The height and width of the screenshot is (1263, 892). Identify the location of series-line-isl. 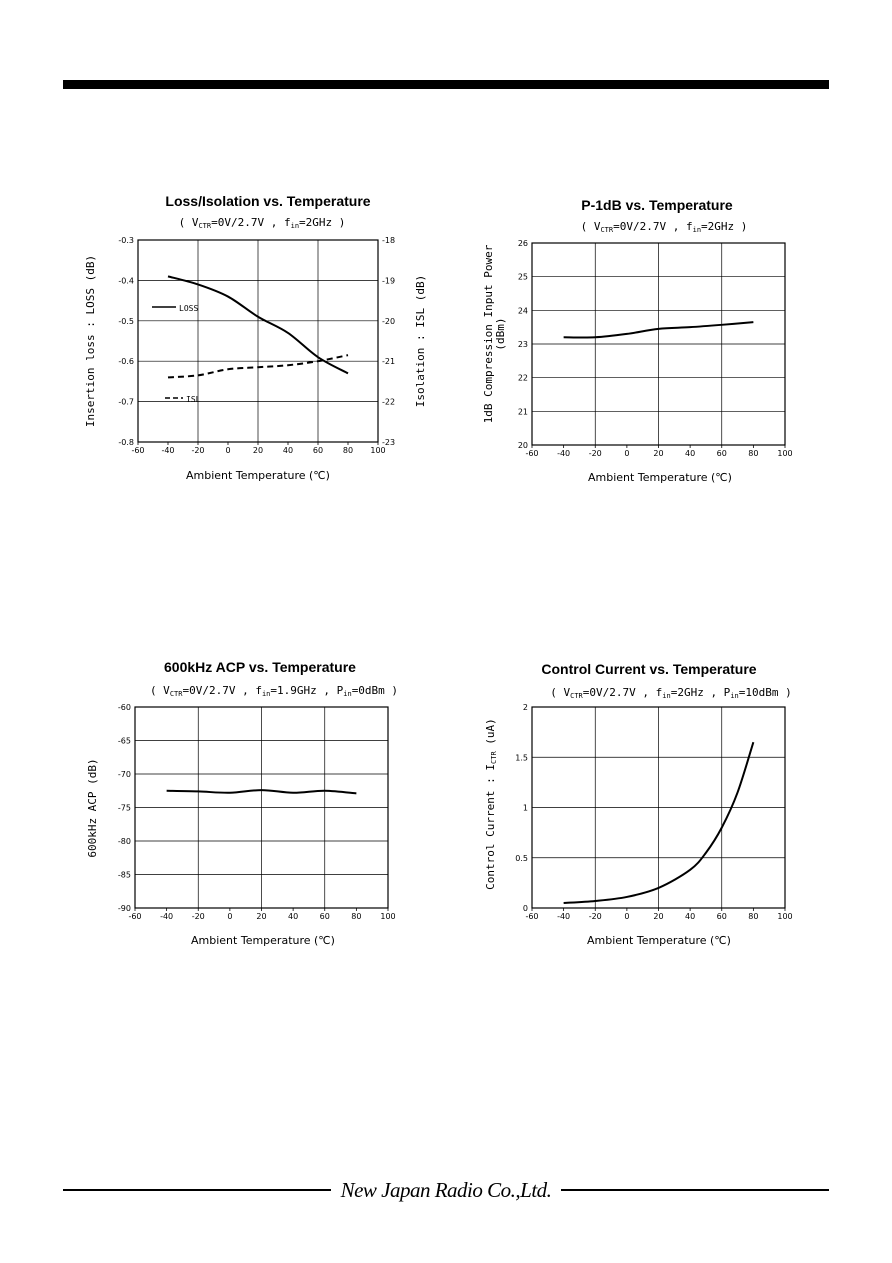
(258, 366).